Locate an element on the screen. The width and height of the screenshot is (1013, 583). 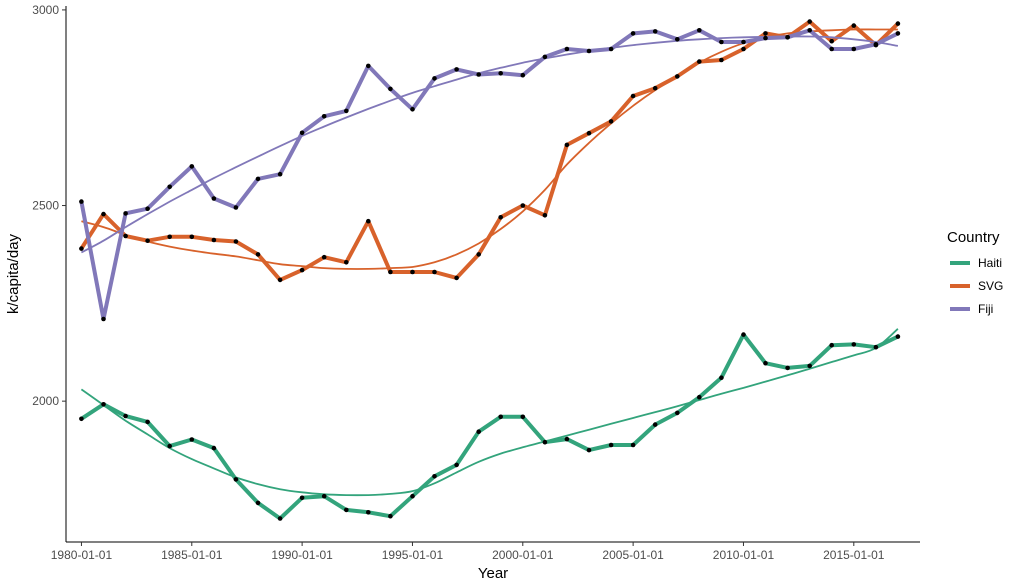
x-tick-label: 1980-01-01 is located at coordinates (82, 555).